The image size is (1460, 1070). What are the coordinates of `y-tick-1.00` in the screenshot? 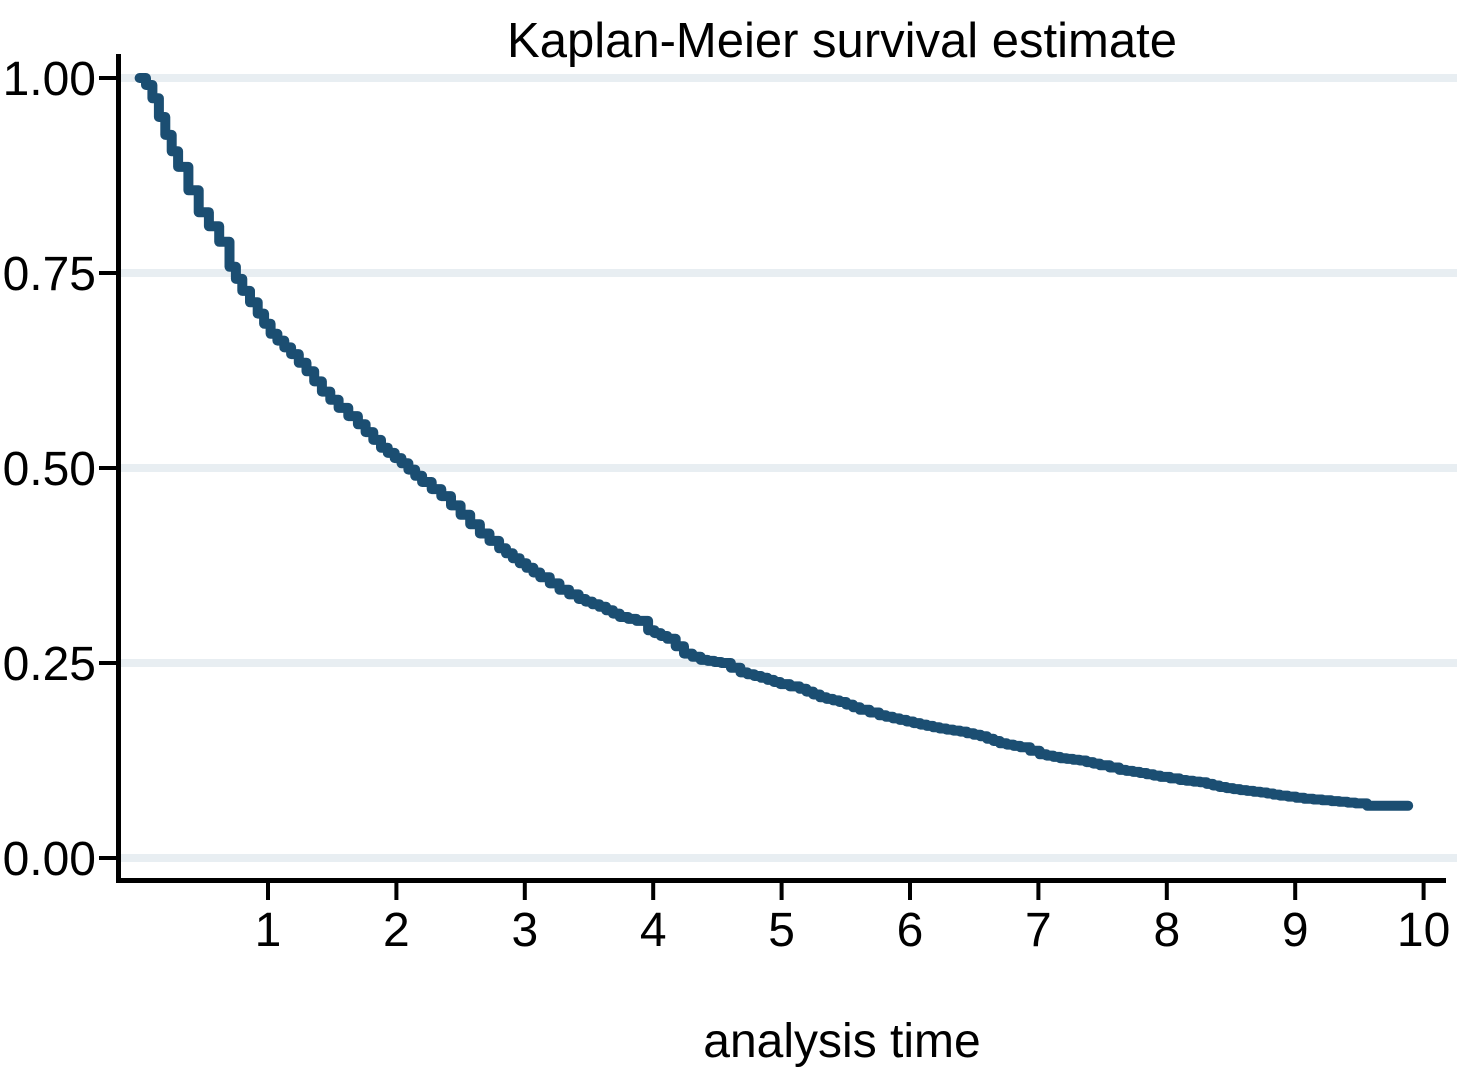 It's located at (107, 78).